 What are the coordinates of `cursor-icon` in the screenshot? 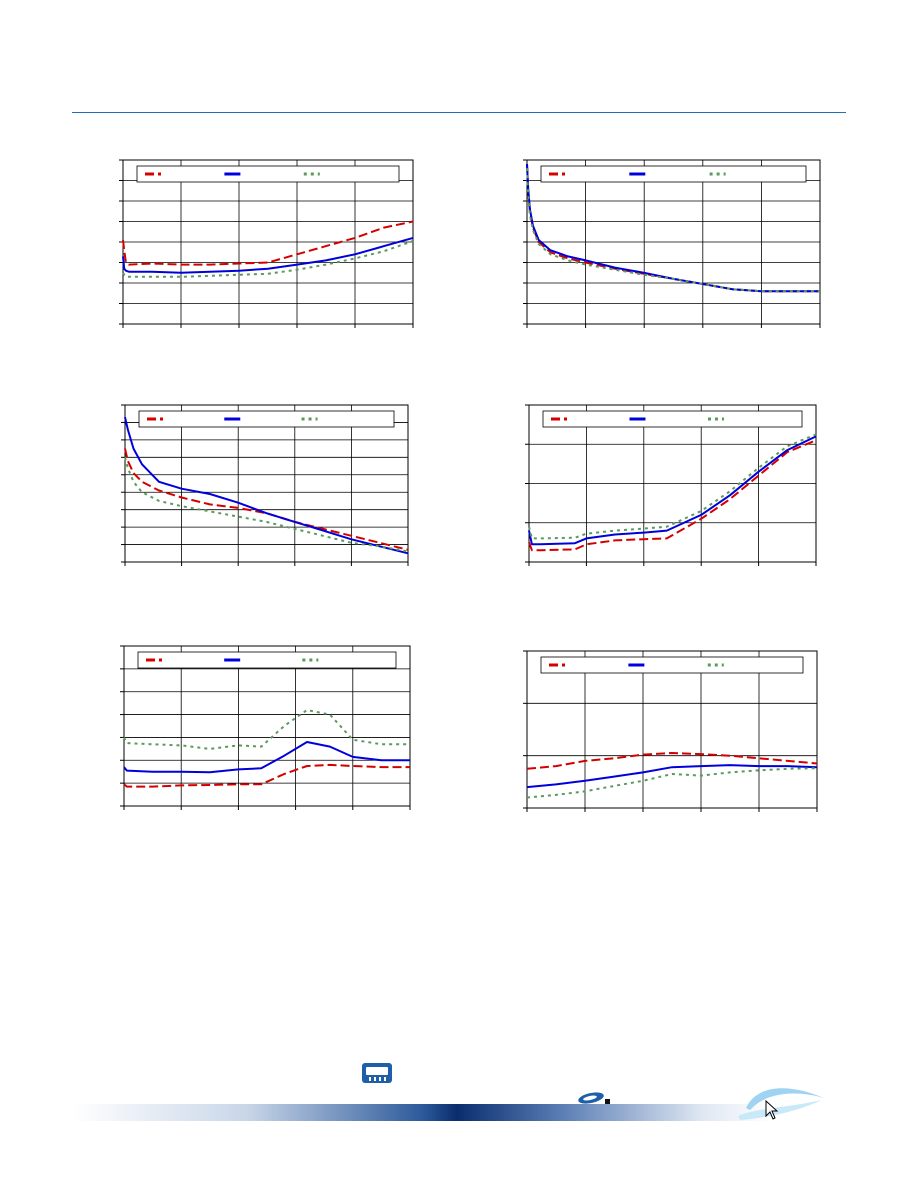 It's located at (772, 1110).